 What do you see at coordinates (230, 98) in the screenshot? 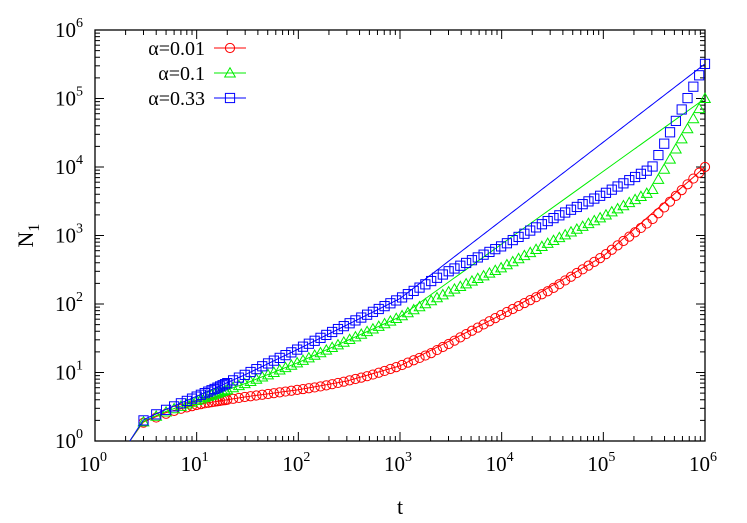
I see `legend-marker` at bounding box center [230, 98].